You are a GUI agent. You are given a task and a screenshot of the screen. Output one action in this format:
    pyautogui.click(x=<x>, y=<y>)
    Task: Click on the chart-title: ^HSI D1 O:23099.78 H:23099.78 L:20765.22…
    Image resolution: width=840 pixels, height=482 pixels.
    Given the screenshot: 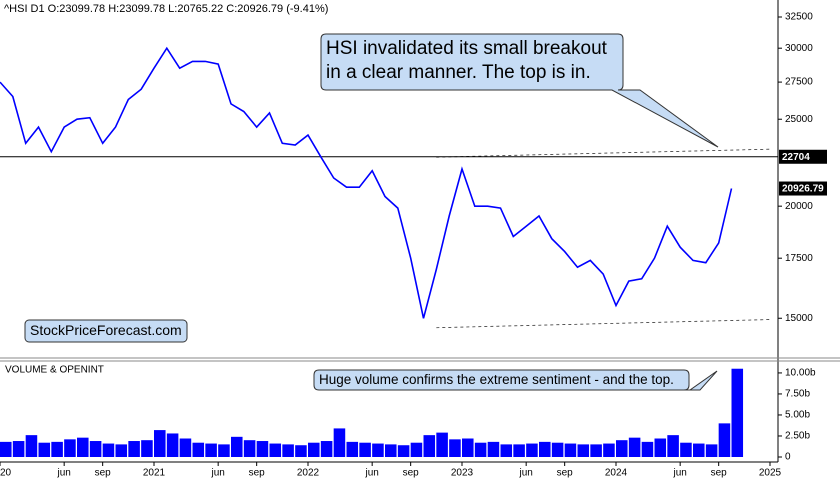 What is the action you would take?
    pyautogui.click(x=166, y=9)
    